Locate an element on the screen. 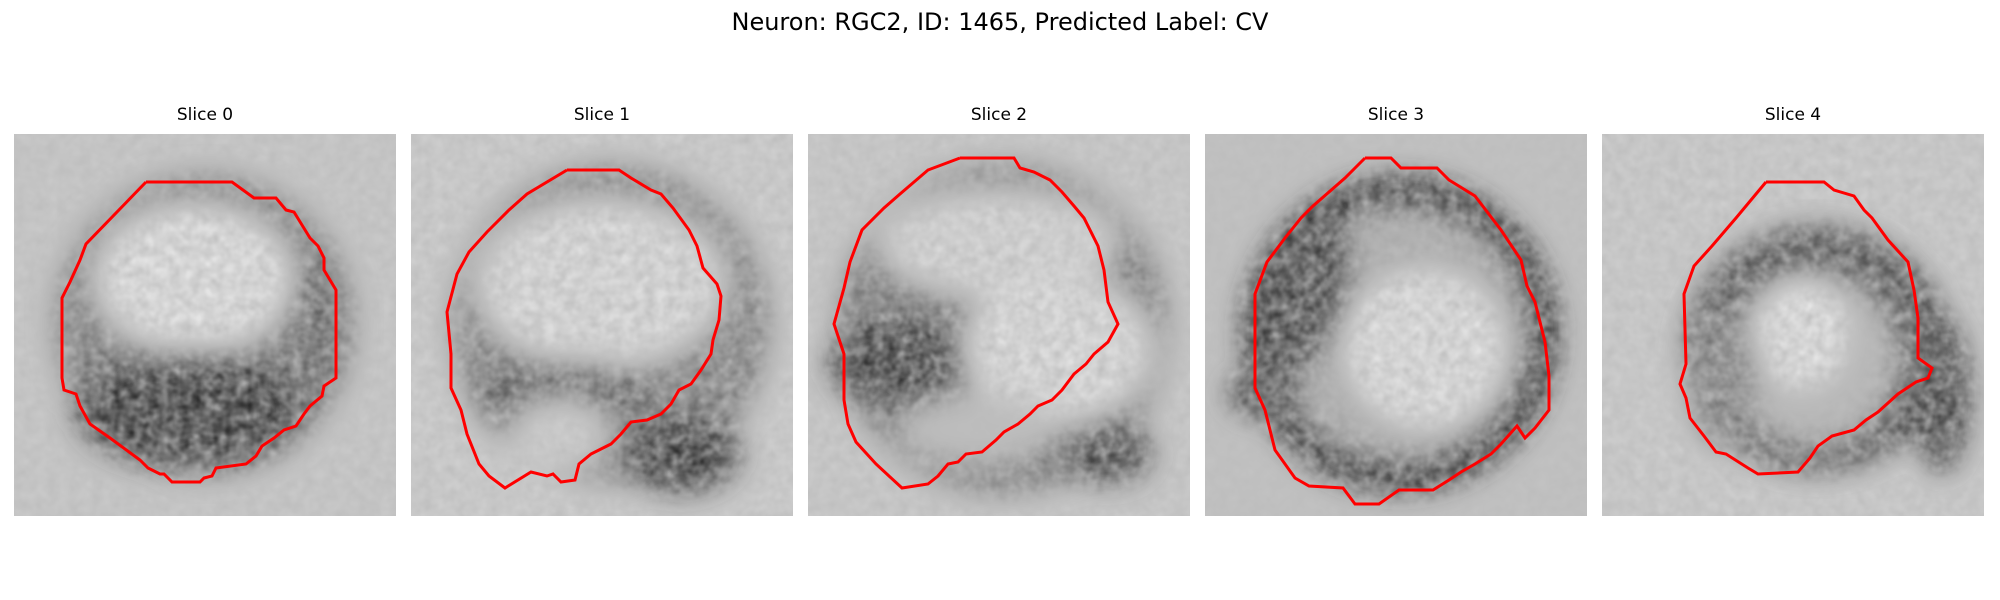 This screenshot has width=2000, height=600. slice-panel-0: Slice 0 is located at coordinates (205, 311).